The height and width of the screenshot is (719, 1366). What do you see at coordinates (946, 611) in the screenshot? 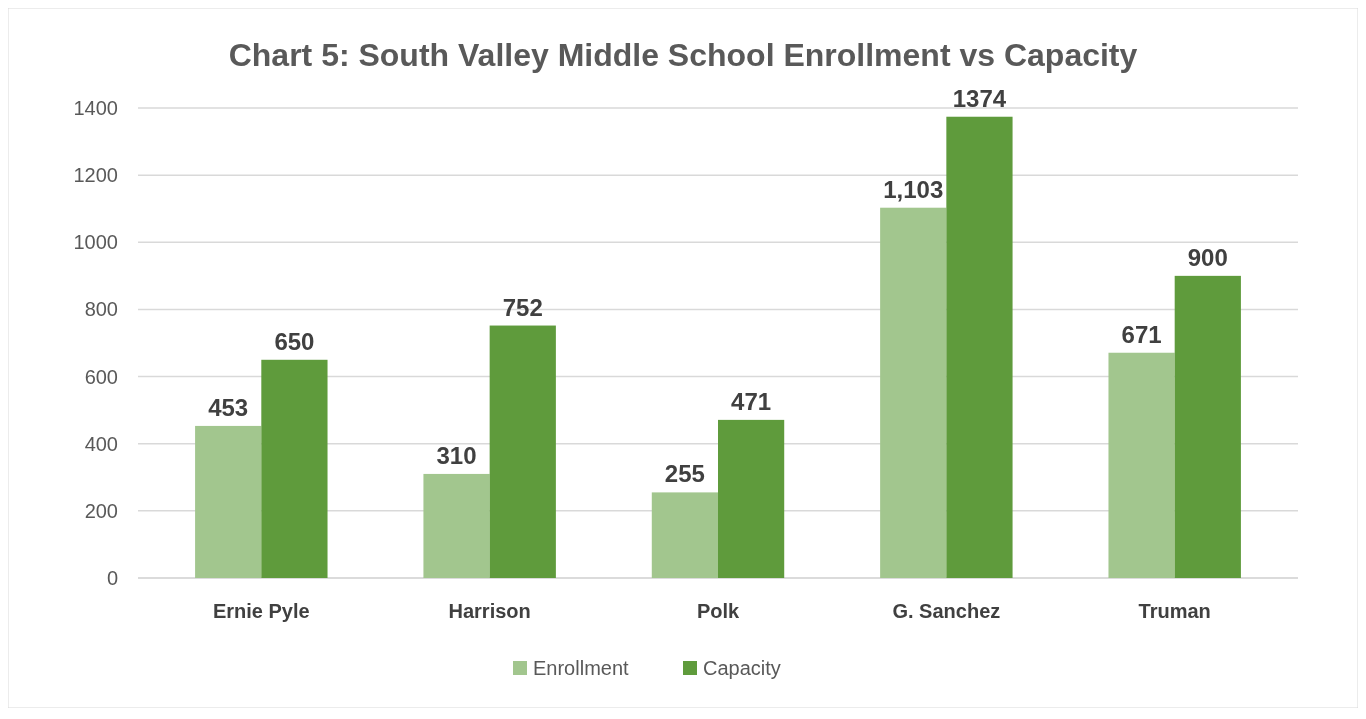
I see `x-tick-label: G. Sanchez` at bounding box center [946, 611].